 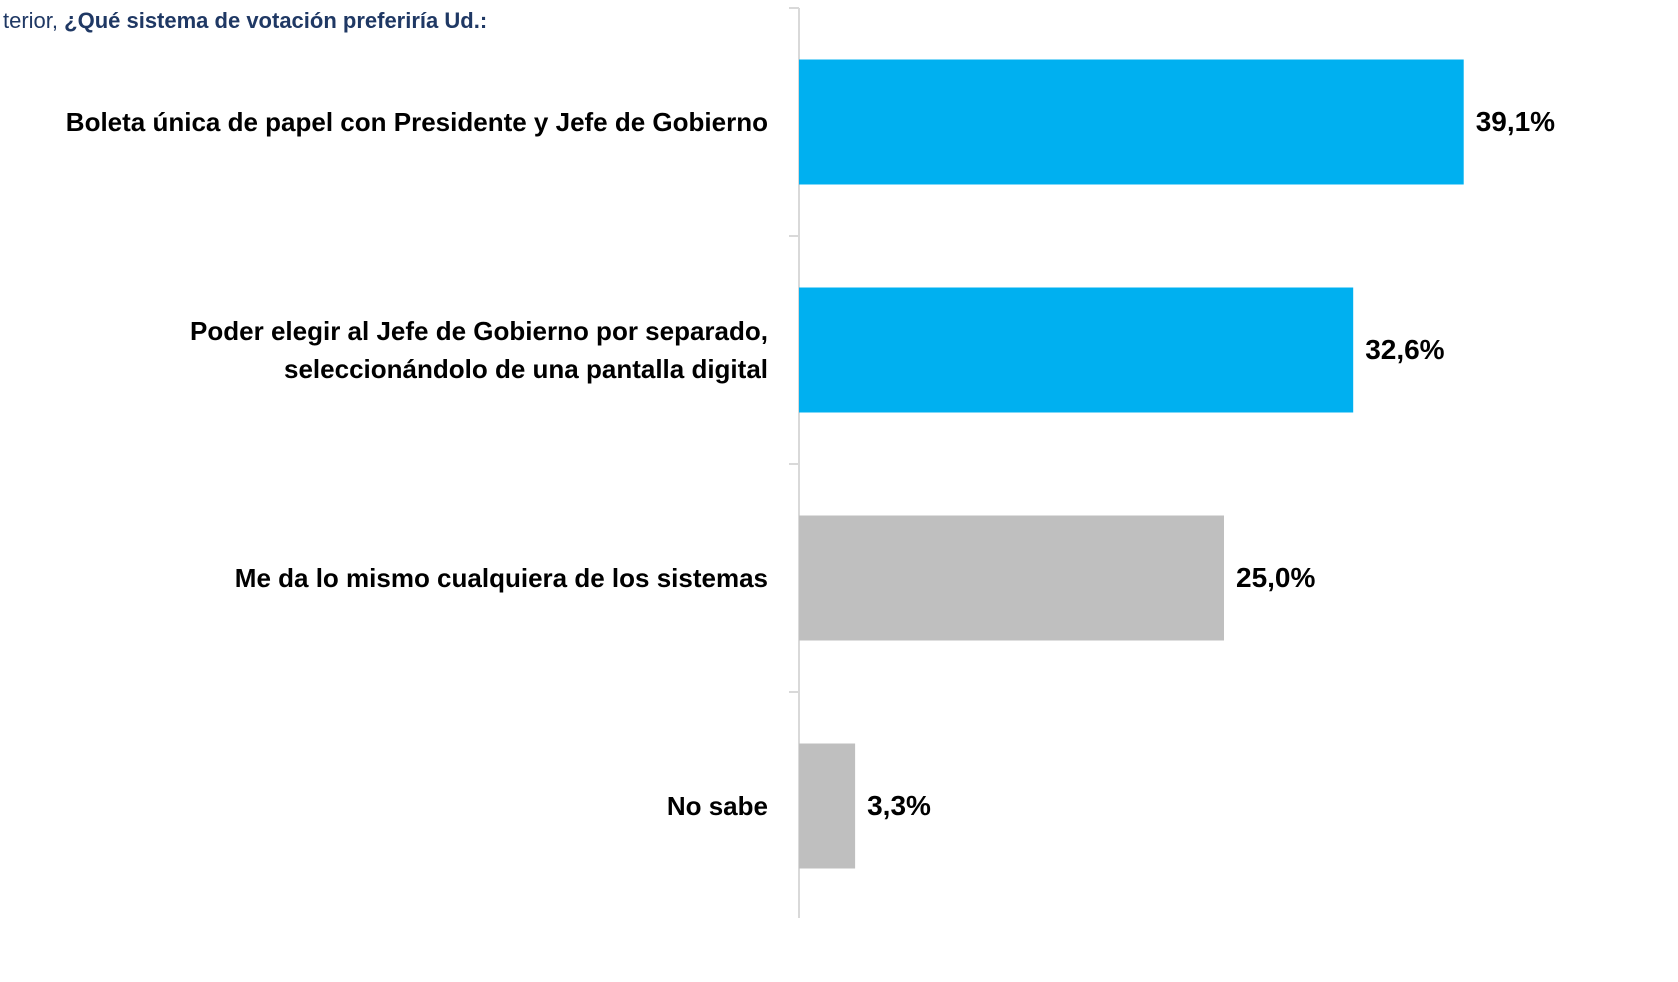 I want to click on value-label: 3,3%, so click(x=899, y=805).